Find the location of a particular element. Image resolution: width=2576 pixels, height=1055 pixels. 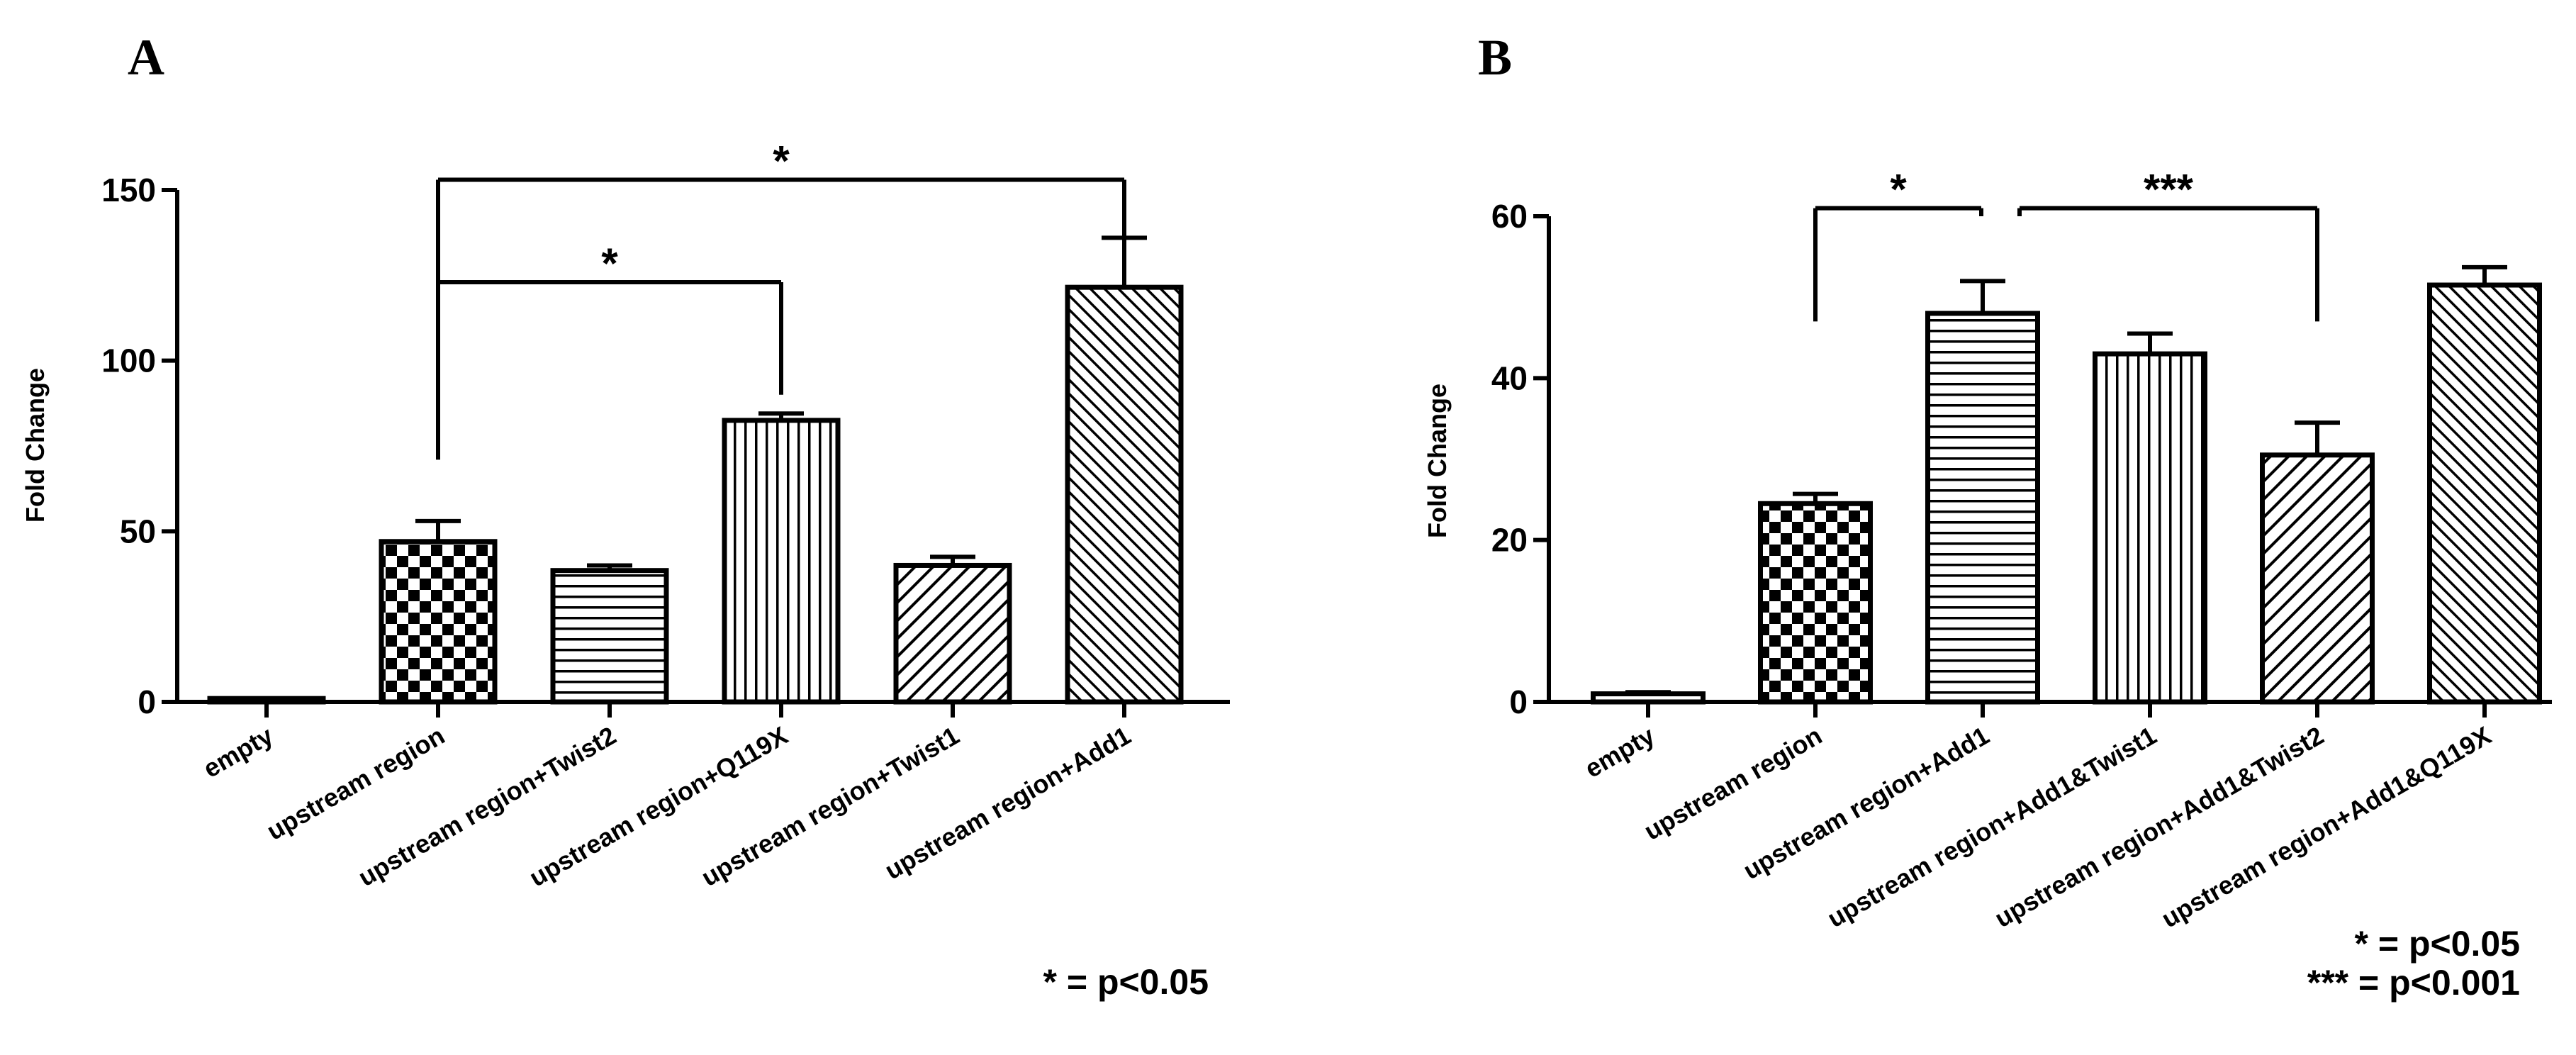

category-label: upstream region+Add1&Q119X is located at coordinates (2326, 826).